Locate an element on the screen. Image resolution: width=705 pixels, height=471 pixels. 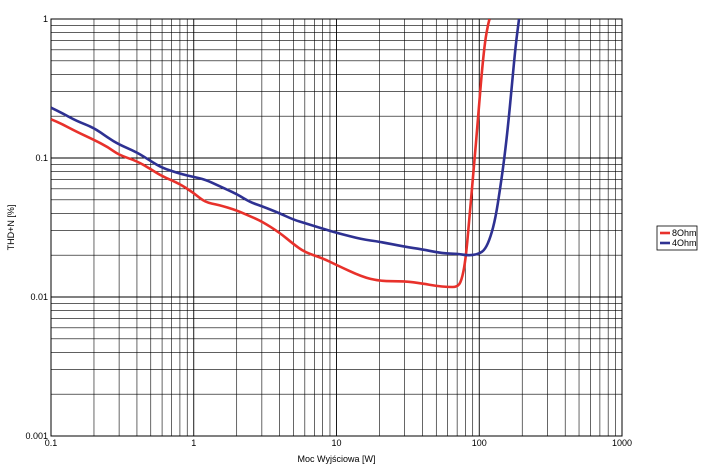
y-tick-label: 0.01 is located at coordinates (39, 297).